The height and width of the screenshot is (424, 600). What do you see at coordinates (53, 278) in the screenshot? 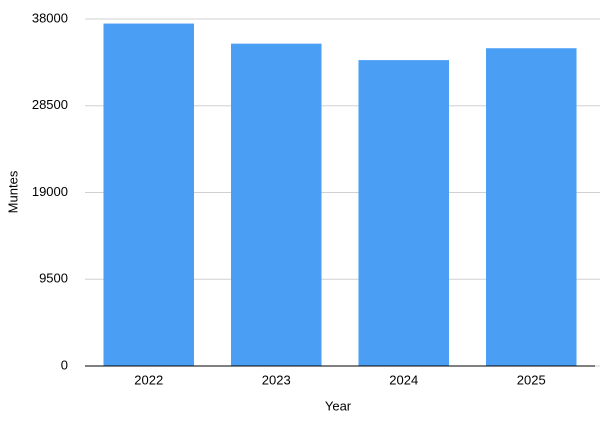
I see `y-tick-label: 9500` at bounding box center [53, 278].